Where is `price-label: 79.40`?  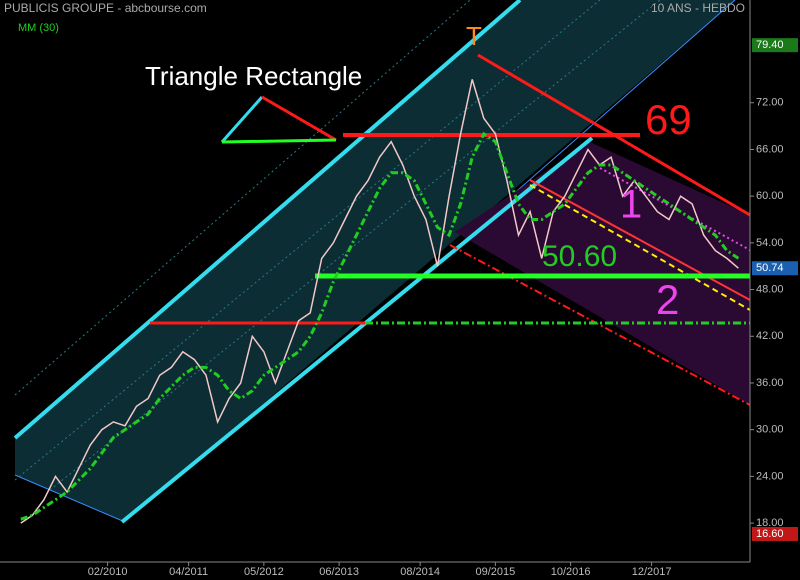 price-label: 79.40 is located at coordinates (770, 45).